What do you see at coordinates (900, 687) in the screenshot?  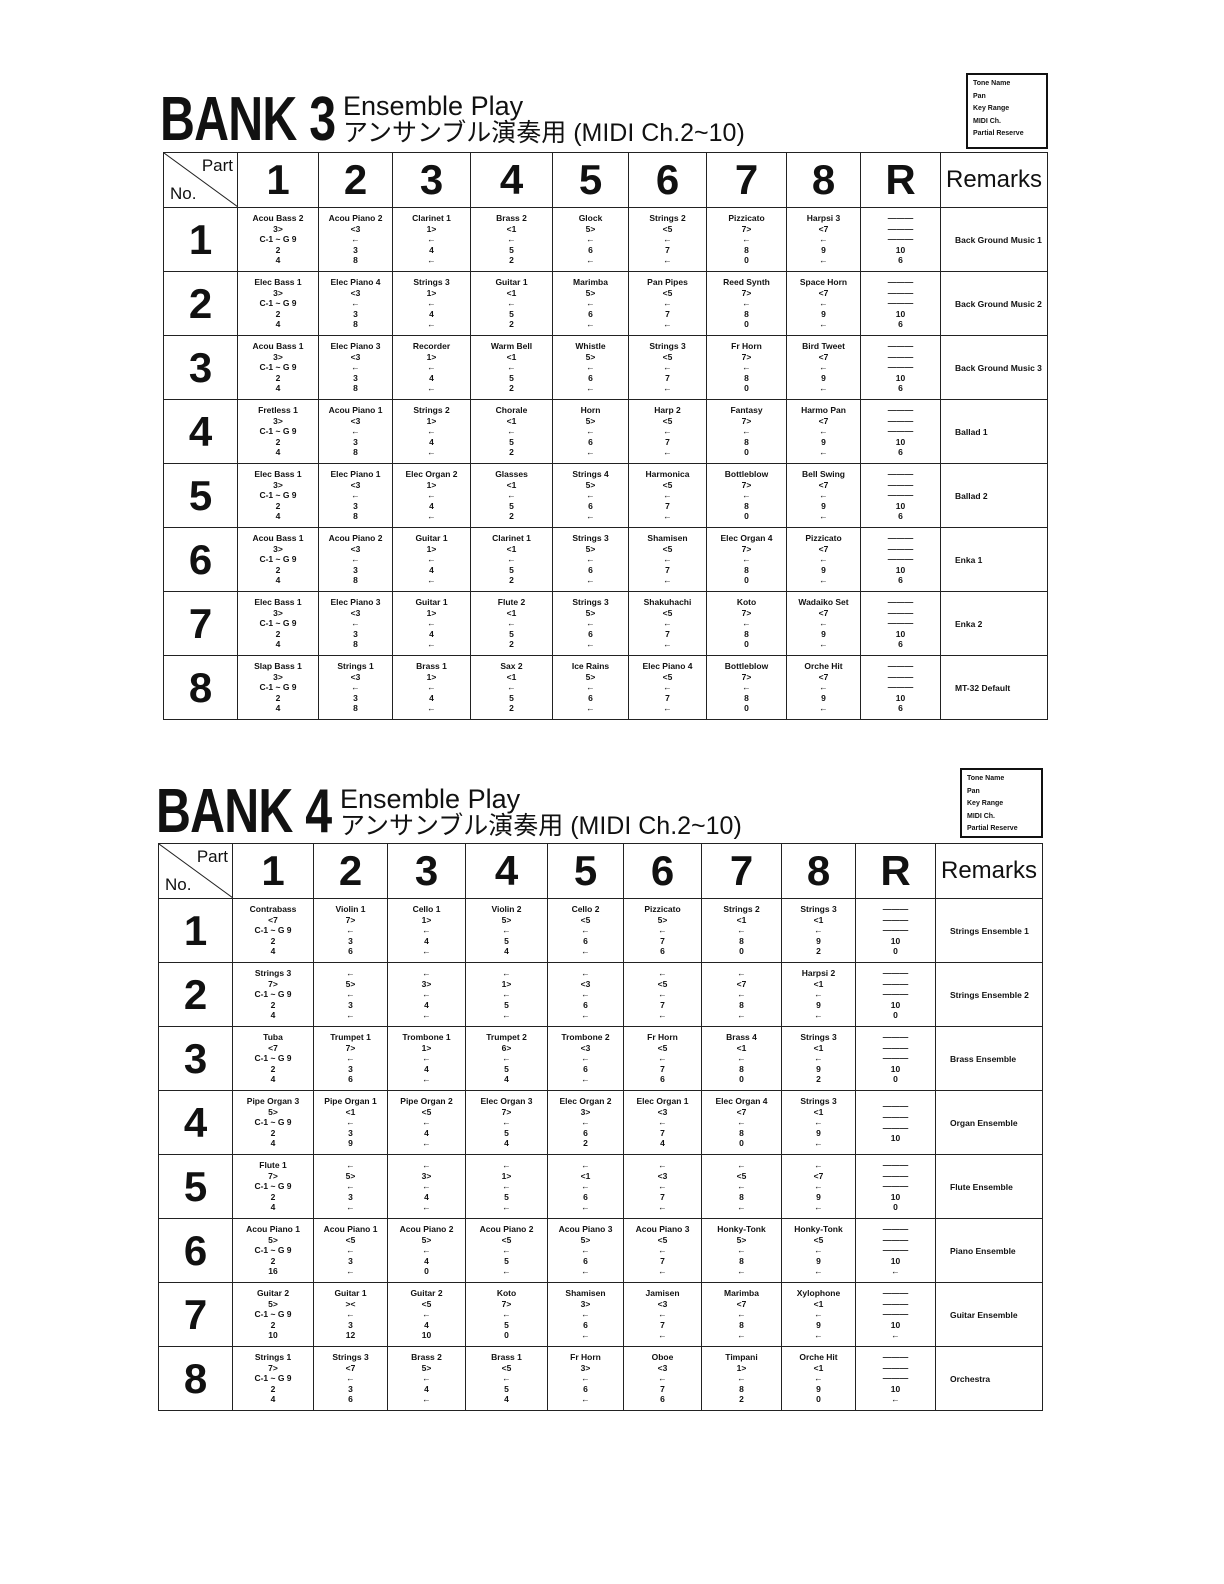 I see `reserve-cell: ——— ——— ——— 10 6` at bounding box center [900, 687].